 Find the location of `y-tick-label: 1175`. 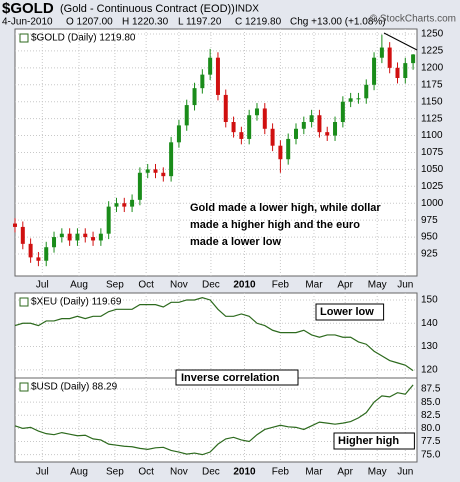

y-tick-label: 1175 is located at coordinates (432, 84).